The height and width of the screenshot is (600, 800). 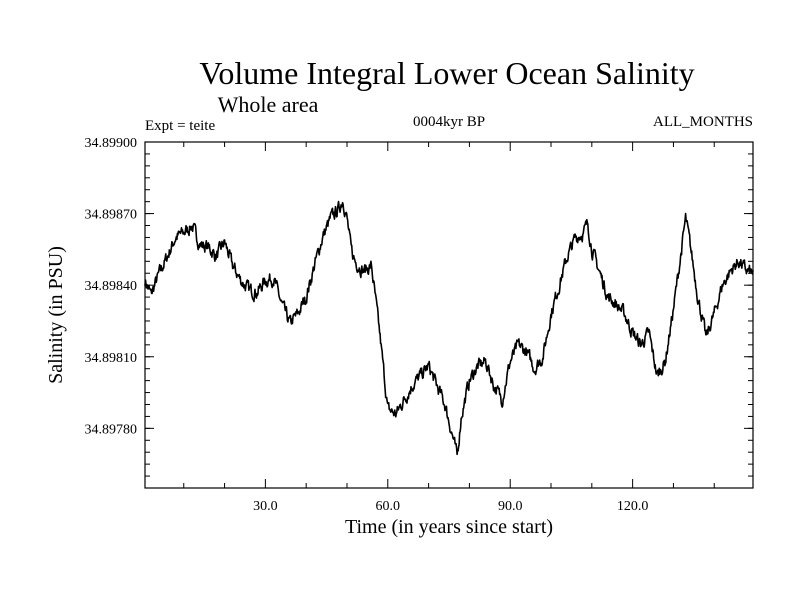 I want to click on x-tick-label: 60.0, so click(x=388, y=506).